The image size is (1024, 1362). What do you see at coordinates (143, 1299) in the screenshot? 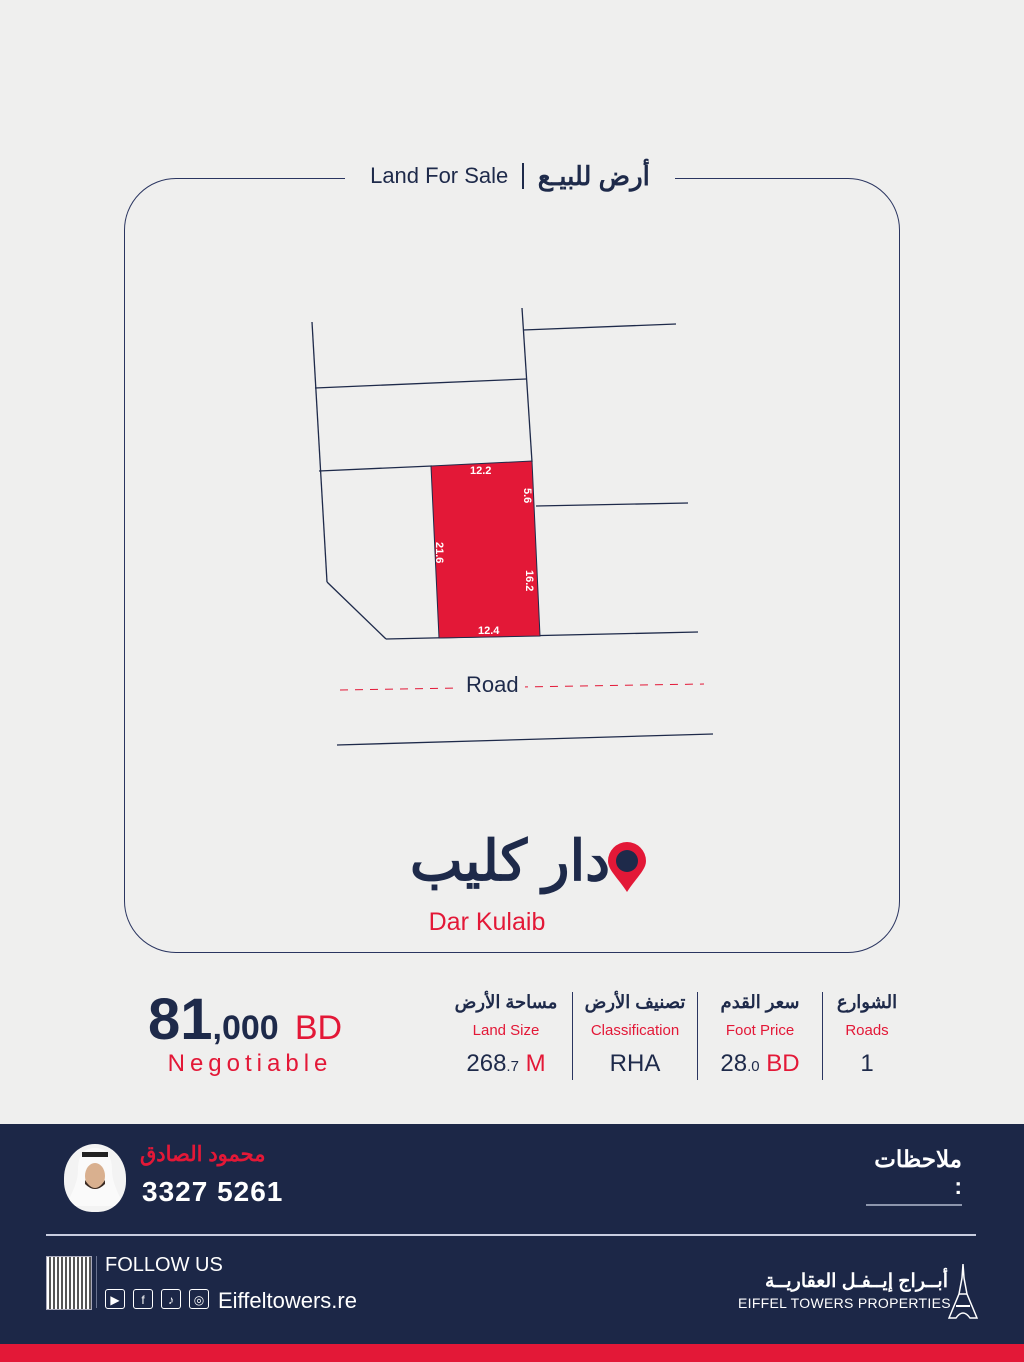
I see `facebook-icon: f` at bounding box center [143, 1299].